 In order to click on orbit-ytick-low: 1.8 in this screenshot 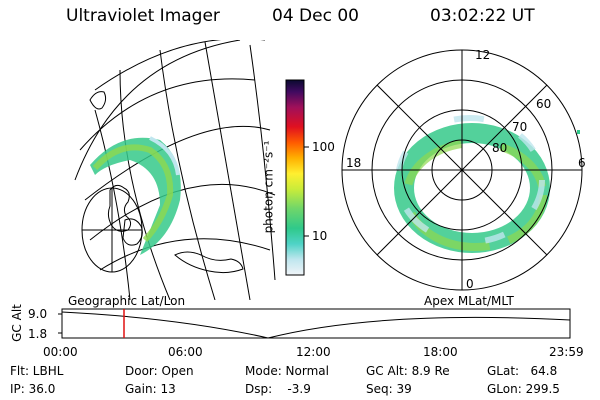, I will do `click(38, 334)`.